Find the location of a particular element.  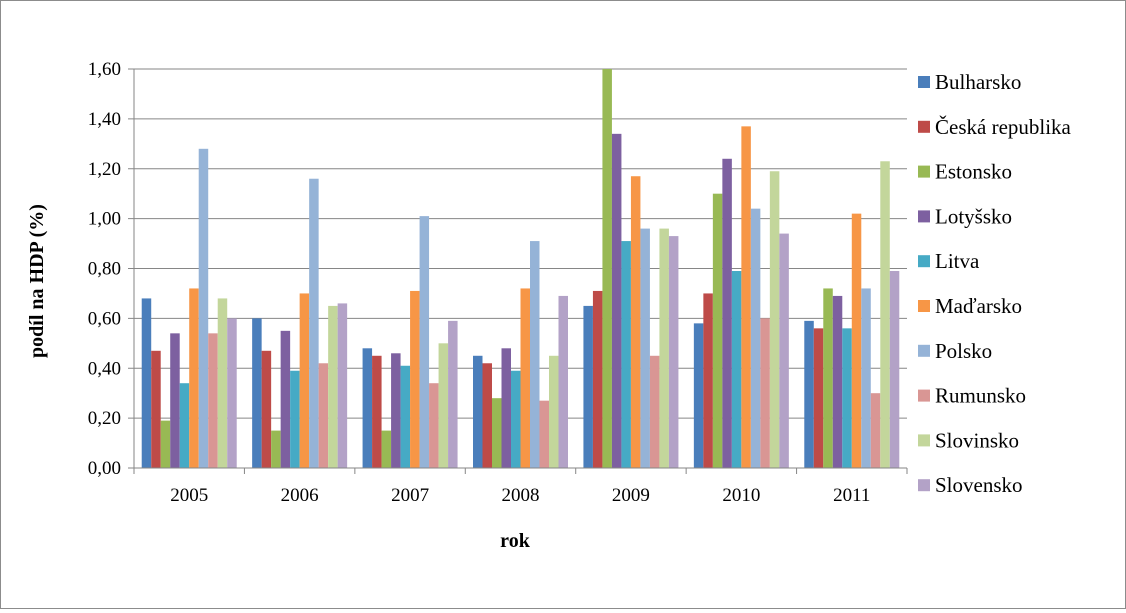

x-axis-title: rok is located at coordinates (515, 541).